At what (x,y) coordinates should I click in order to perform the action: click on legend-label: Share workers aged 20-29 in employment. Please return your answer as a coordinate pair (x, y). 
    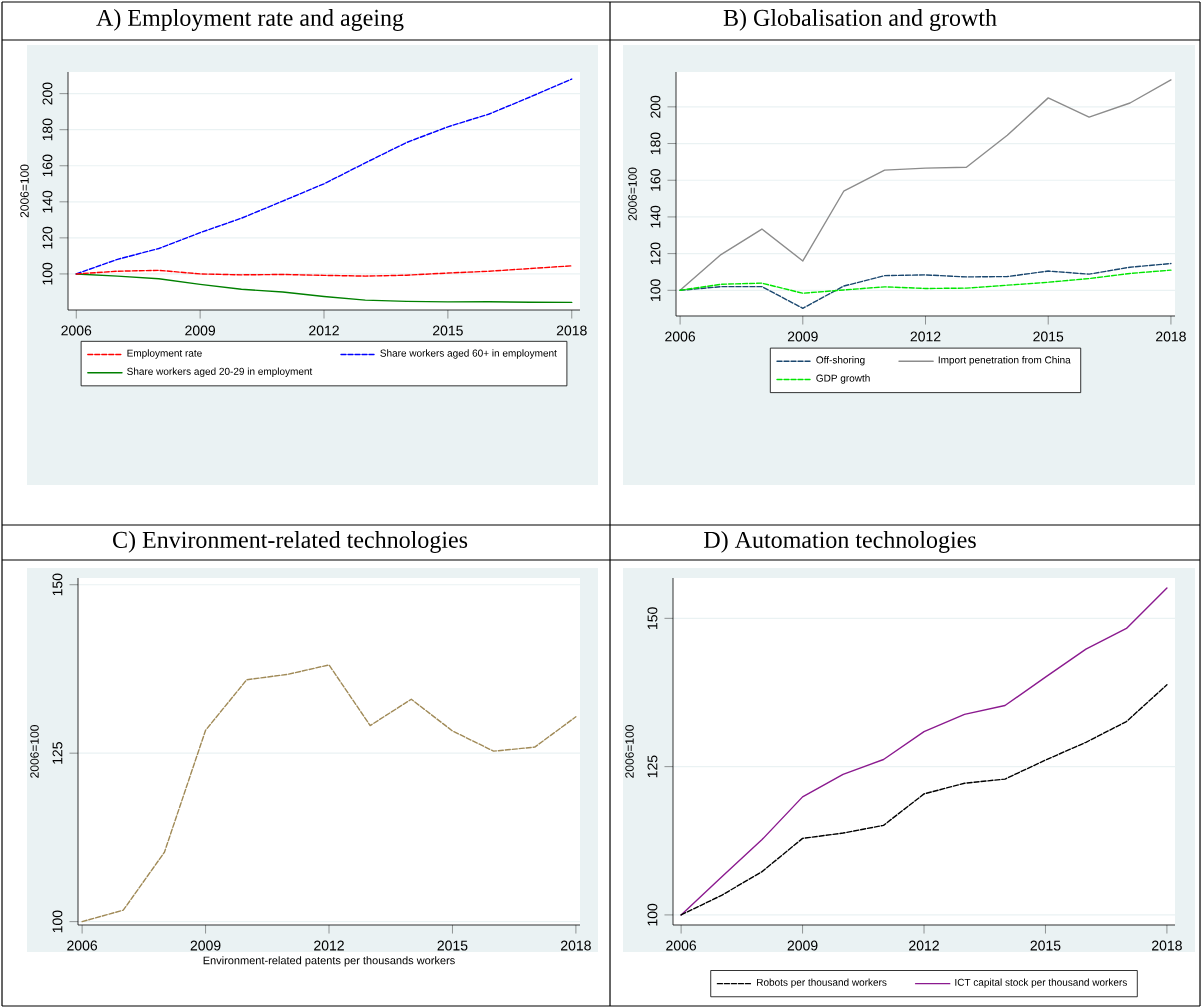
    Looking at the image, I should click on (220, 372).